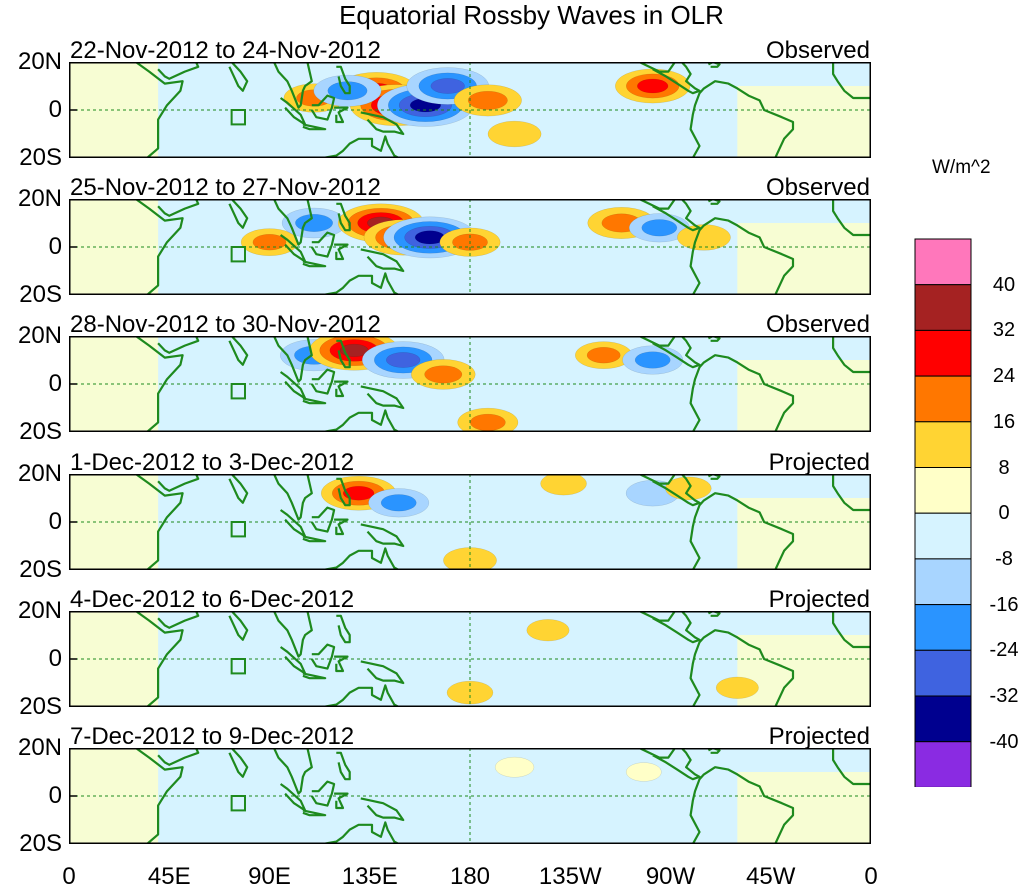 Image resolution: width=1021 pixels, height=890 pixels. I want to click on y-tick-label: 20N, so click(39, 747).